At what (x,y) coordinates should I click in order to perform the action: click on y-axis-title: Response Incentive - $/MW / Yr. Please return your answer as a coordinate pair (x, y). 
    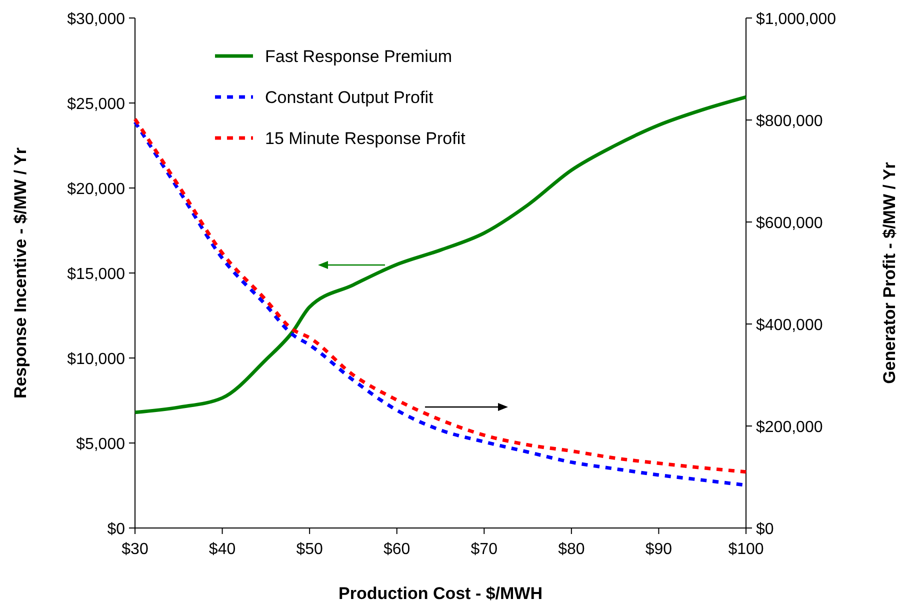
    Looking at the image, I should click on (20, 272).